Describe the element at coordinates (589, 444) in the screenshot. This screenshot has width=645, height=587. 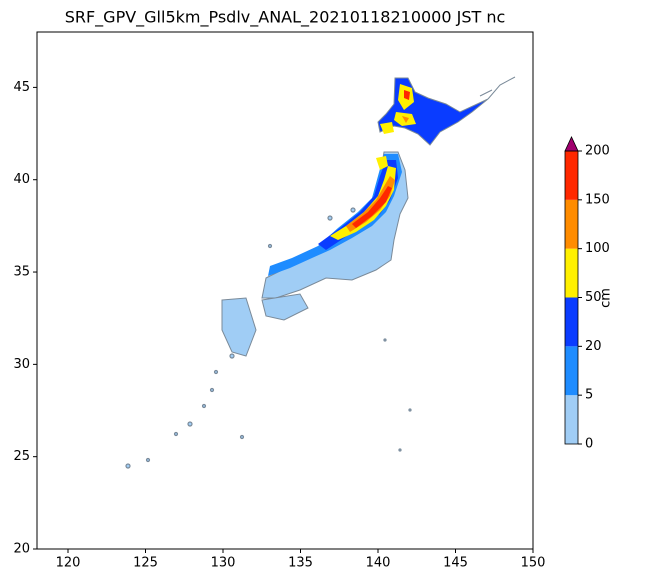
I see `colorbar-tick-label: 0` at that location.